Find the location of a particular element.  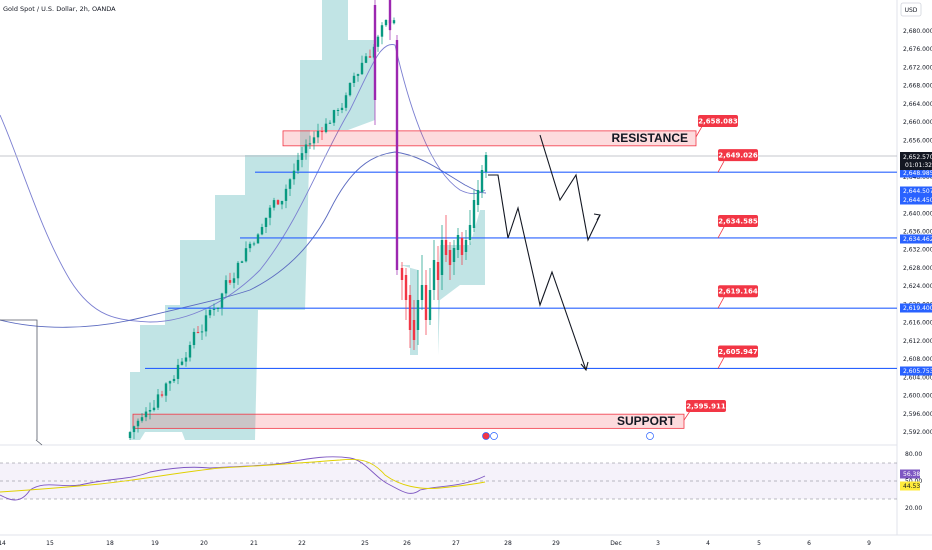

projection-lower-path is located at coordinates (537, 272).